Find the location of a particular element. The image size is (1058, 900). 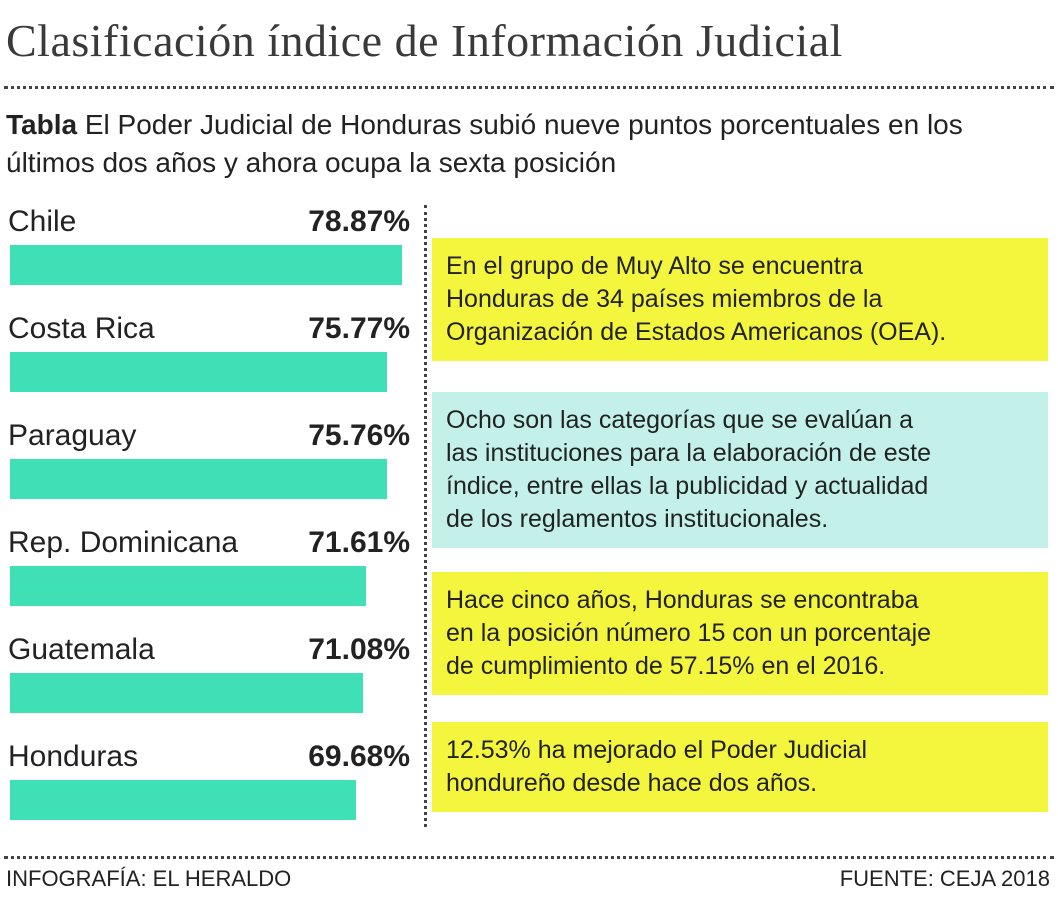

category-label: Costa Rica is located at coordinates (81, 328).